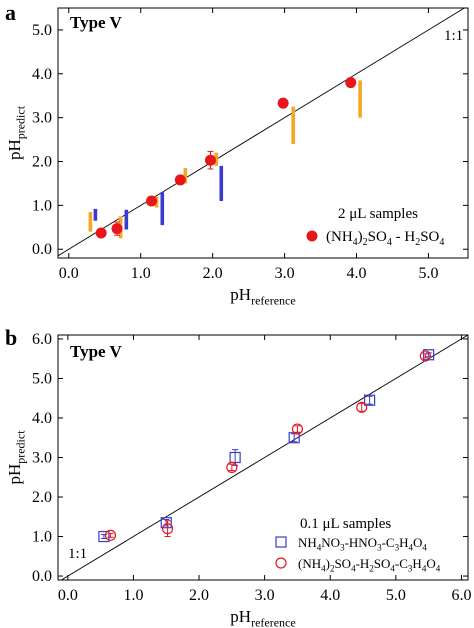 Image resolution: width=474 pixels, height=628 pixels. Describe the element at coordinates (330, 542) in the screenshot. I see `text-part: NO` at that location.